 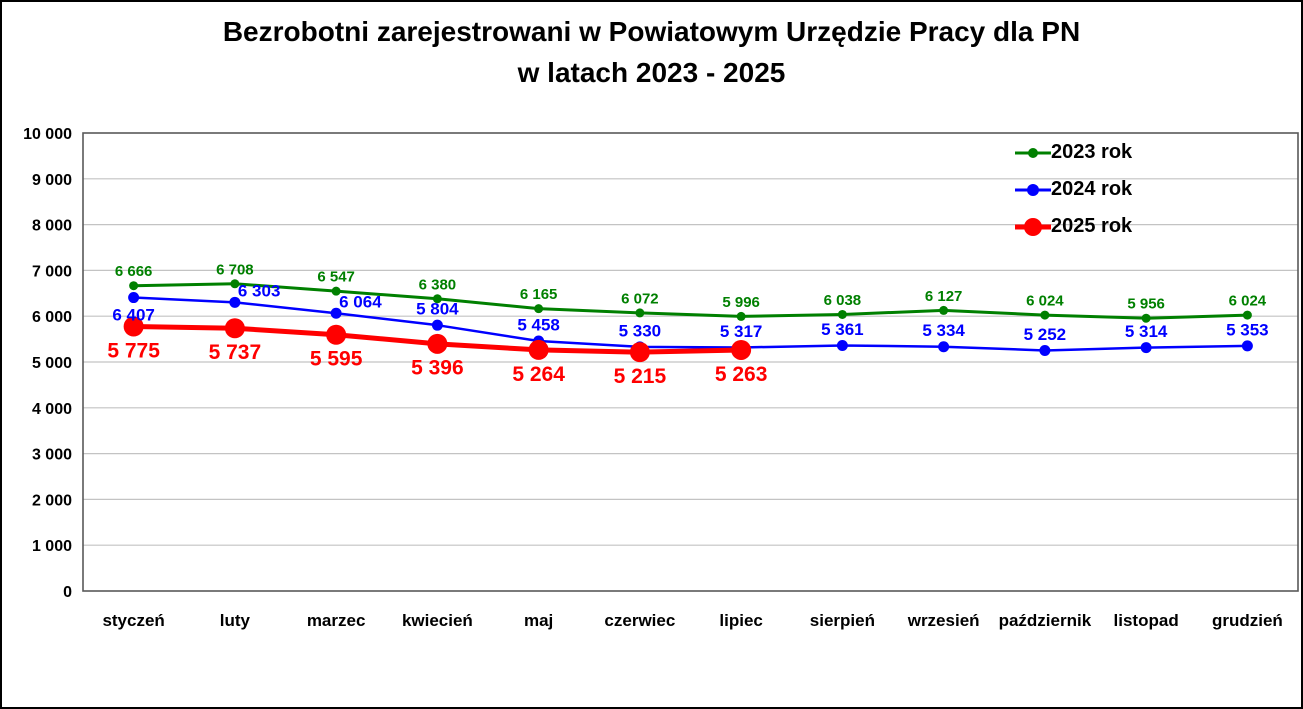 I want to click on data-label: 5 775, so click(x=133, y=350).